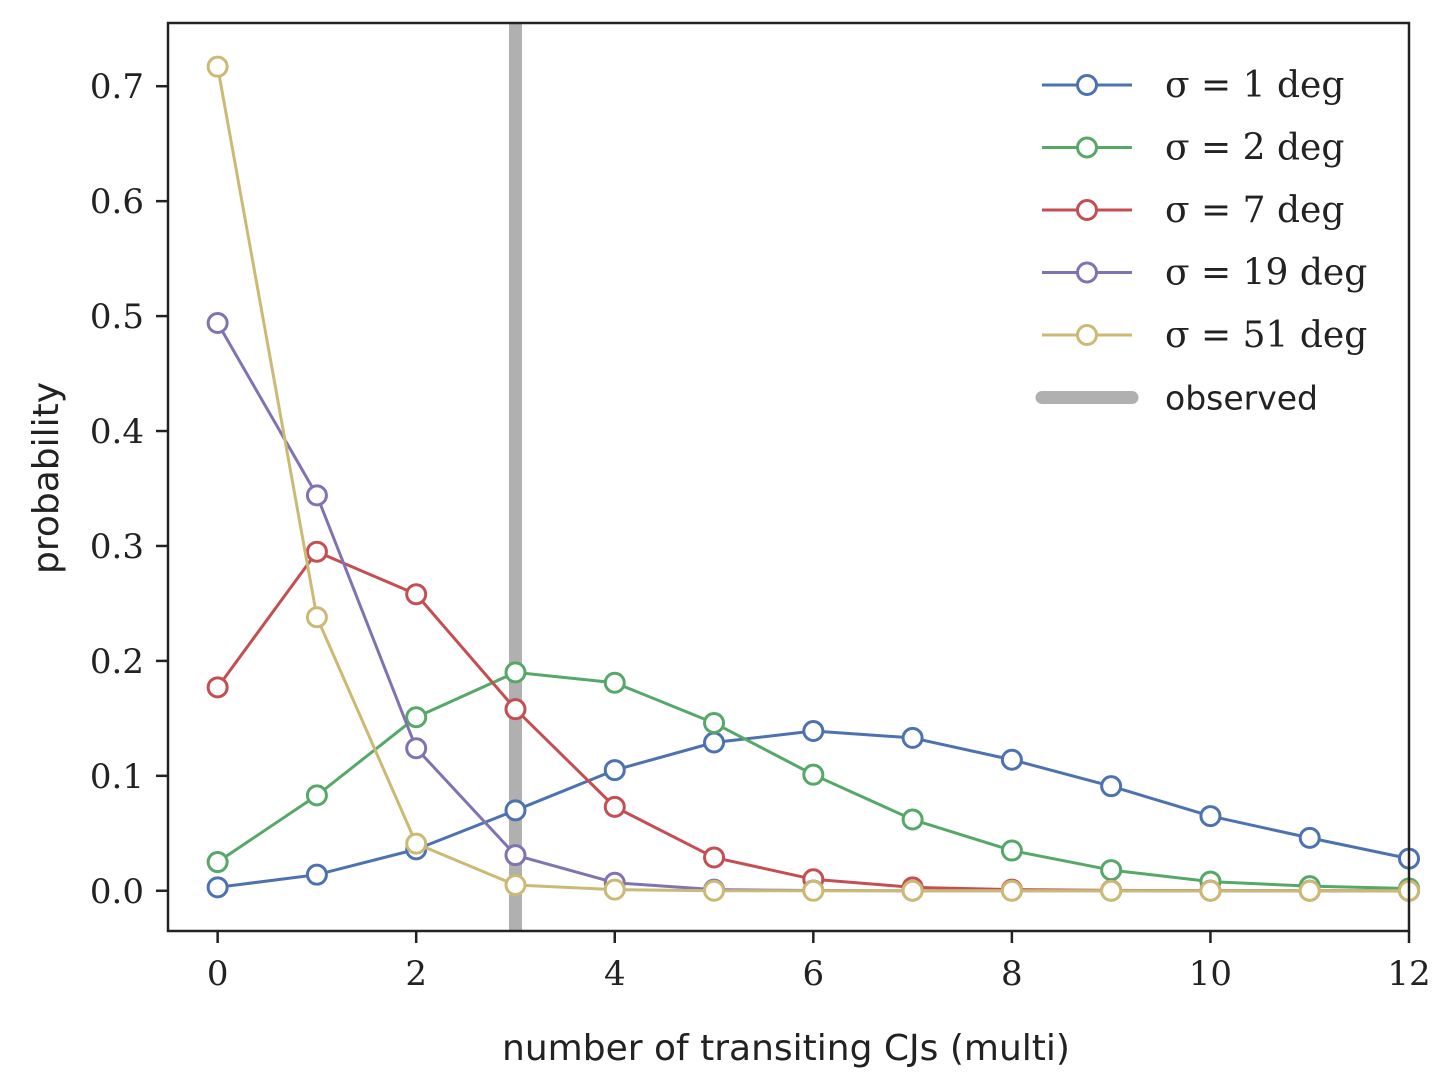 Image resolution: width=1449 pixels, height=1088 pixels. Describe the element at coordinates (1254, 148) in the screenshot. I see `legend-label: σ = 2 deg` at that location.